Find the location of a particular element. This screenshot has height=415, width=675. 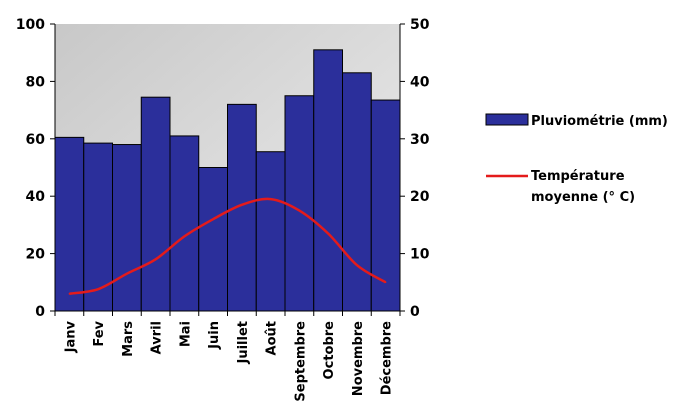

bar-juillet is located at coordinates (242, 207).